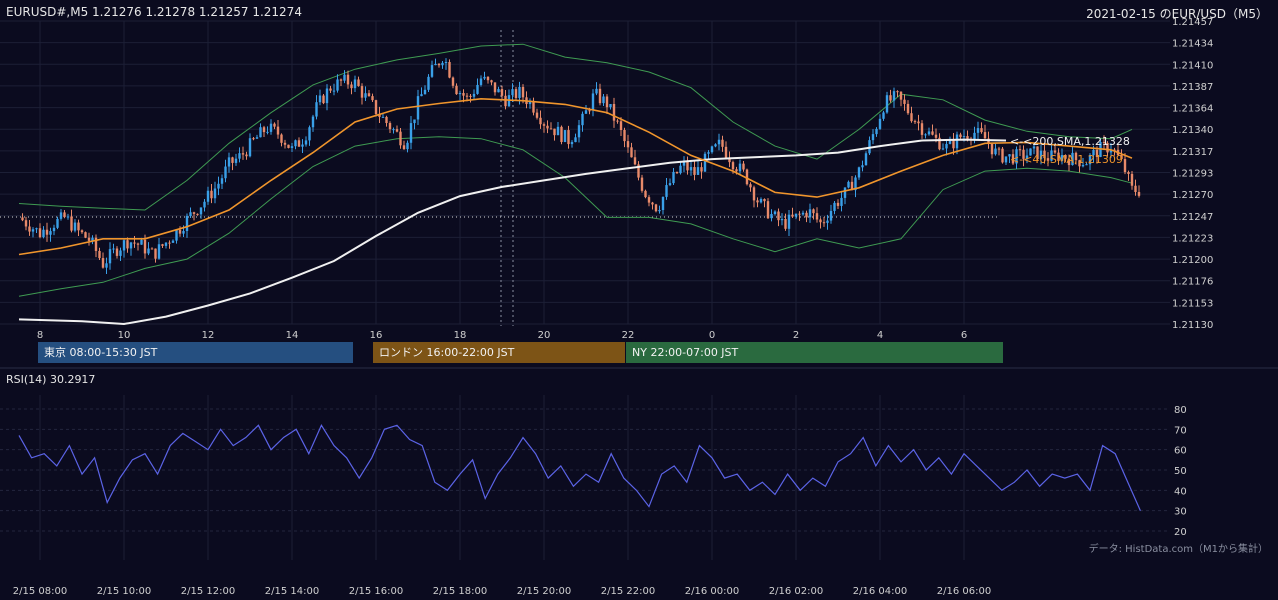 This screenshot has width=1278, height=600. What do you see at coordinates (1192, 65) in the screenshot?
I see `price-tick-label: 1.21410` at bounding box center [1192, 65].